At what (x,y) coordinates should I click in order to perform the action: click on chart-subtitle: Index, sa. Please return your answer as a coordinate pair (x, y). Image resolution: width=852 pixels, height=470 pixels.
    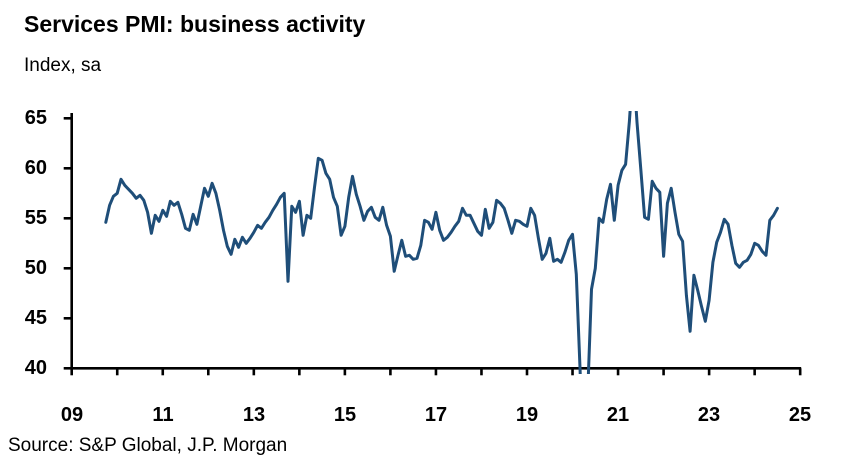
    Looking at the image, I should click on (63, 65).